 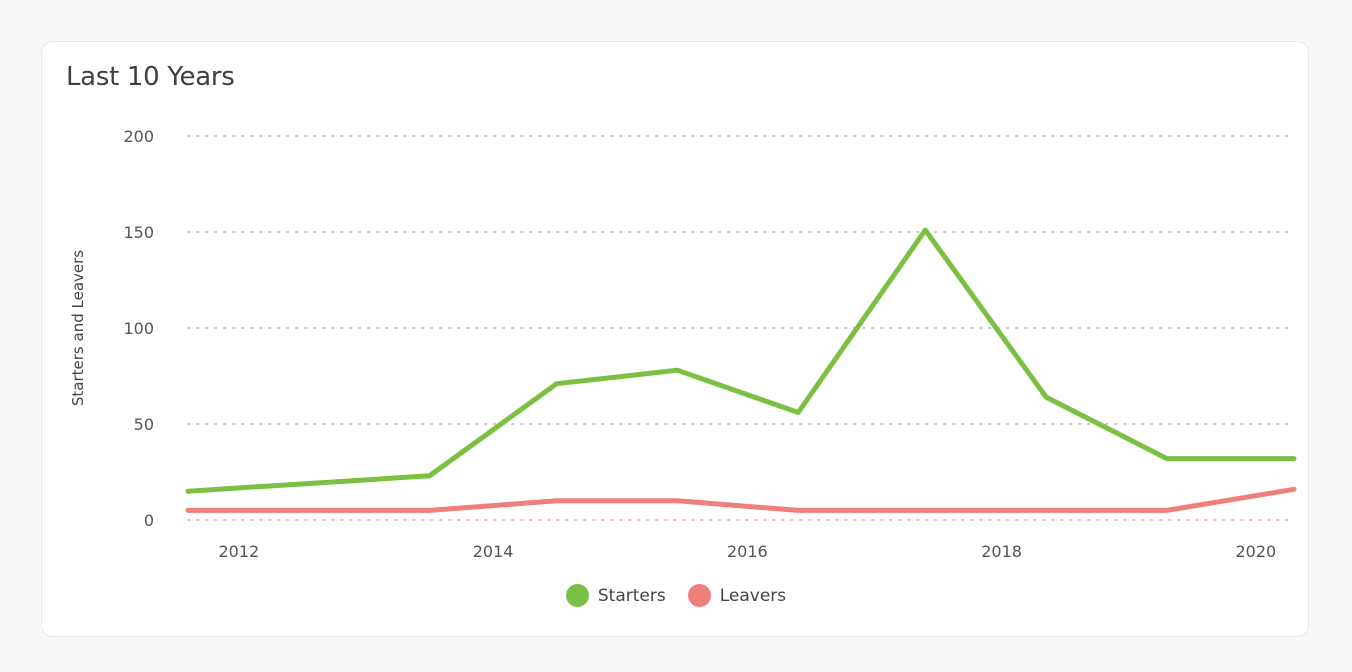 I want to click on series-line-leavers, so click(x=741, y=499).